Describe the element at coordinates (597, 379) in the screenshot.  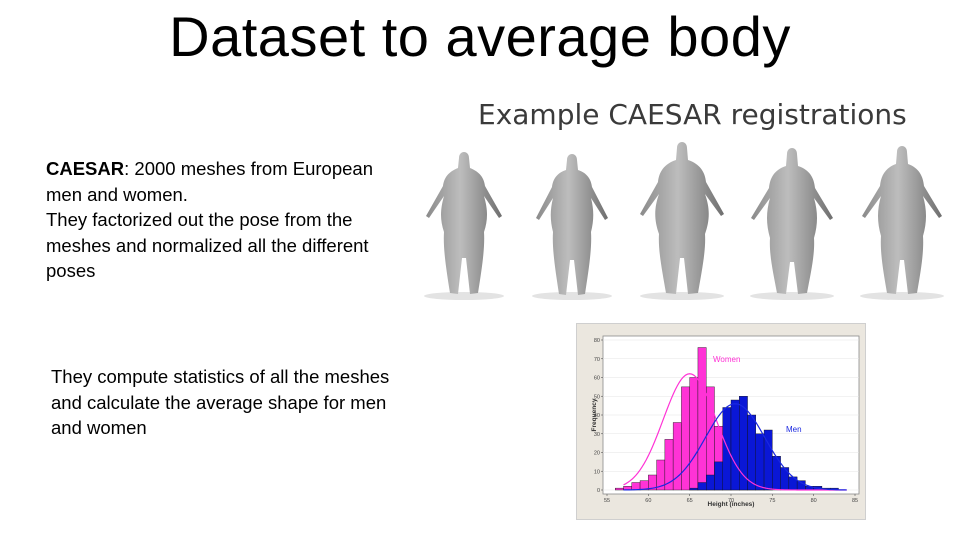
I see `y-tick-label: 60` at that location.